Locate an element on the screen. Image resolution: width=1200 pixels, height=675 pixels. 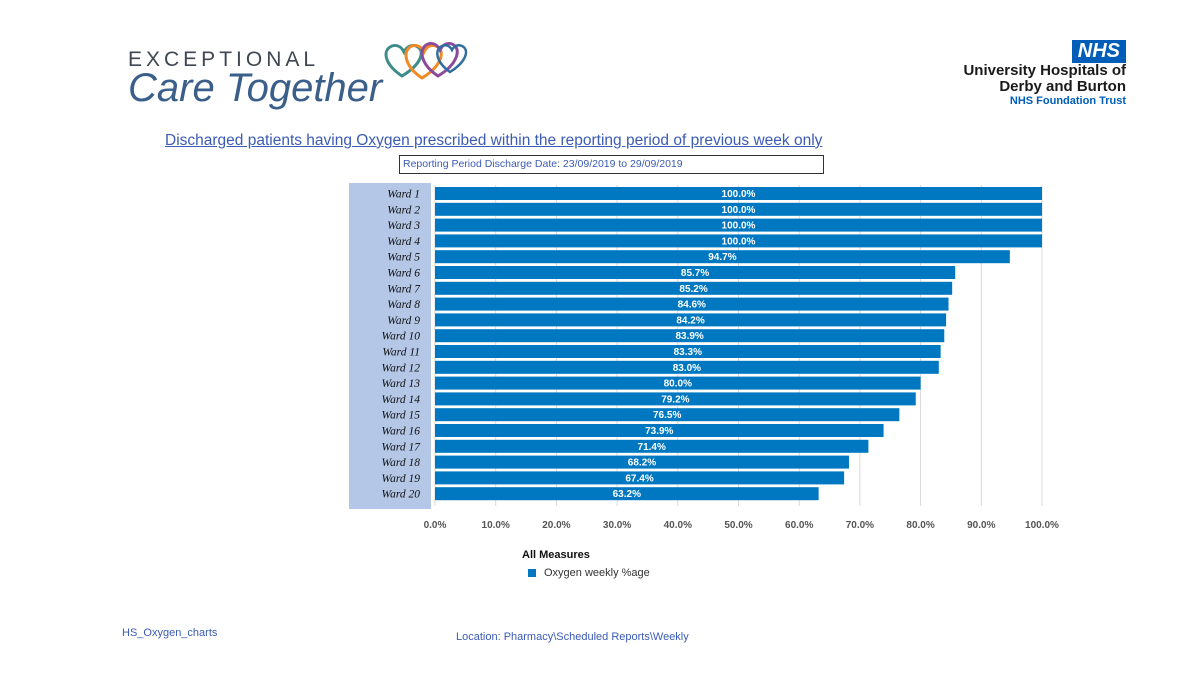
data-label: 84.6% is located at coordinates (692, 305).